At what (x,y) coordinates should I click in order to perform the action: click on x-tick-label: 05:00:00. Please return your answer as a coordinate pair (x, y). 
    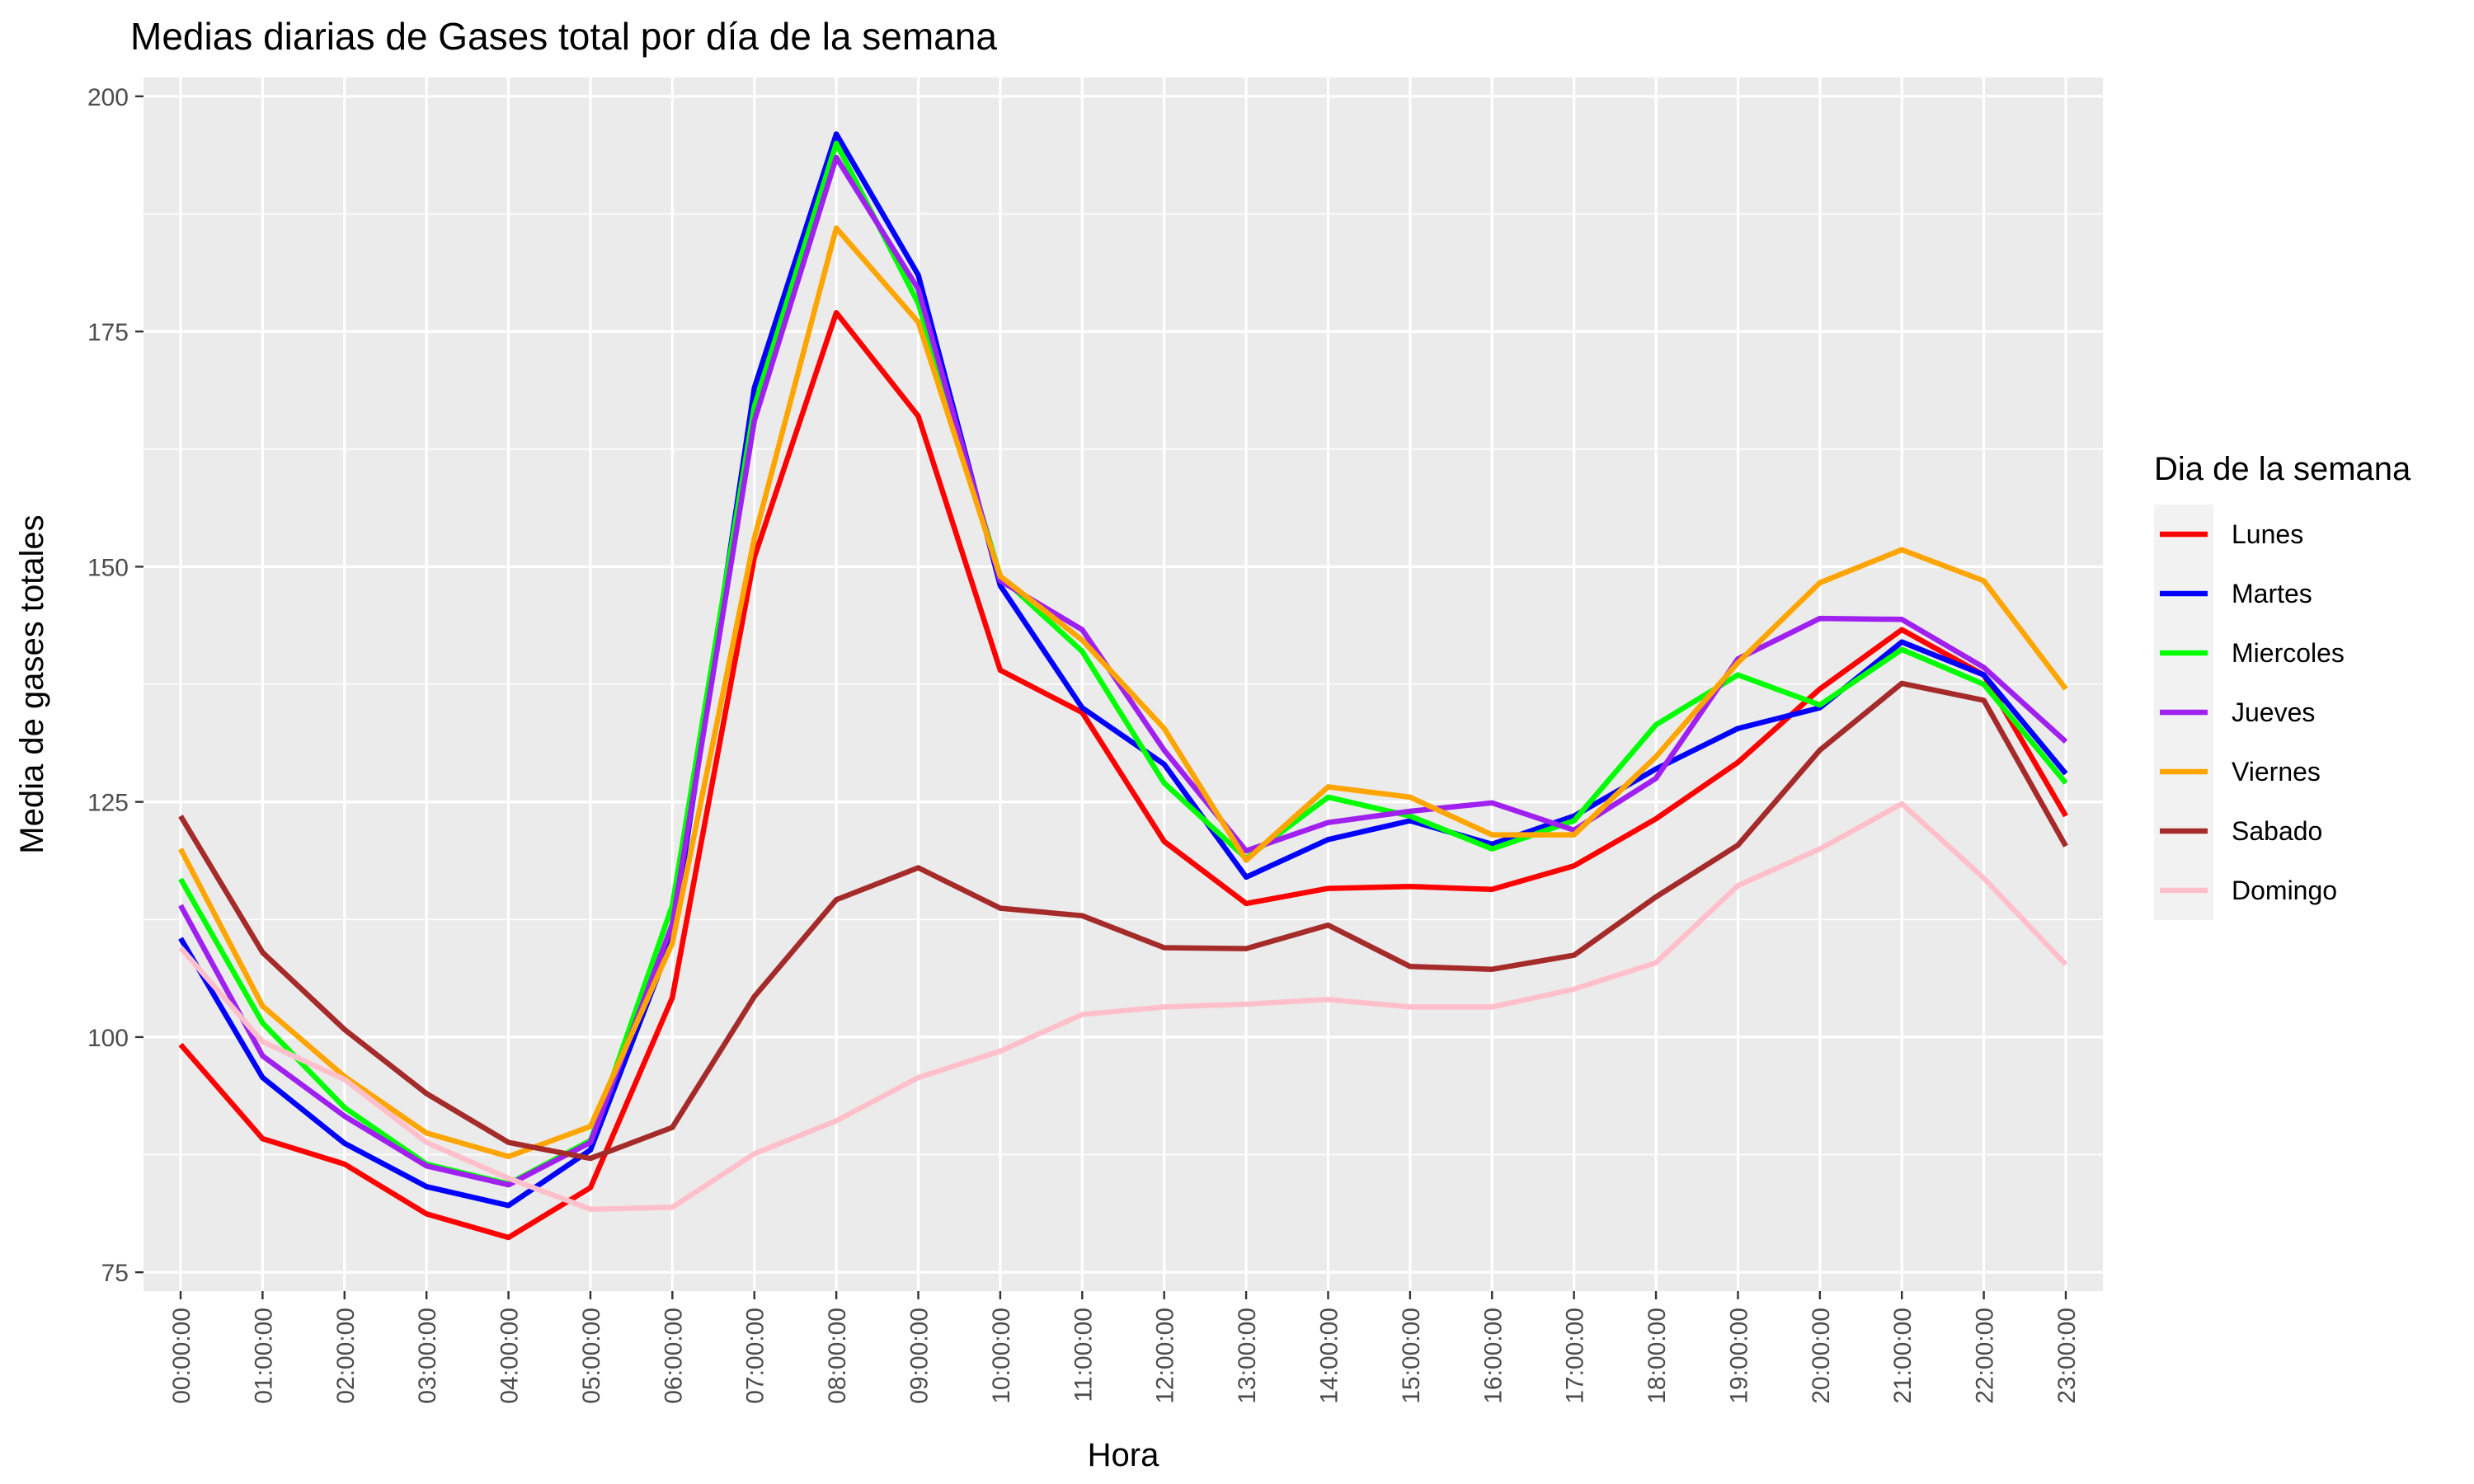
    Looking at the image, I should click on (591, 1356).